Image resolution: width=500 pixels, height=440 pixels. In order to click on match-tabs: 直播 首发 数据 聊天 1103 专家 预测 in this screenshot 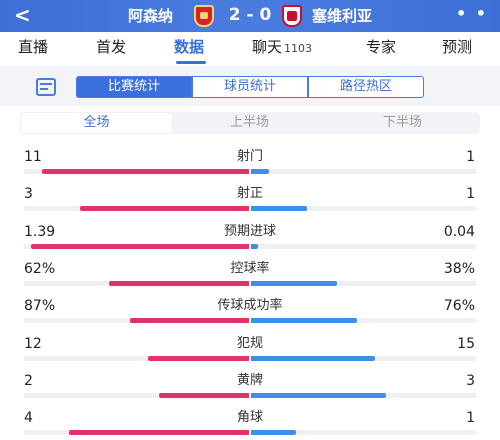, I will do `click(250, 49)`.